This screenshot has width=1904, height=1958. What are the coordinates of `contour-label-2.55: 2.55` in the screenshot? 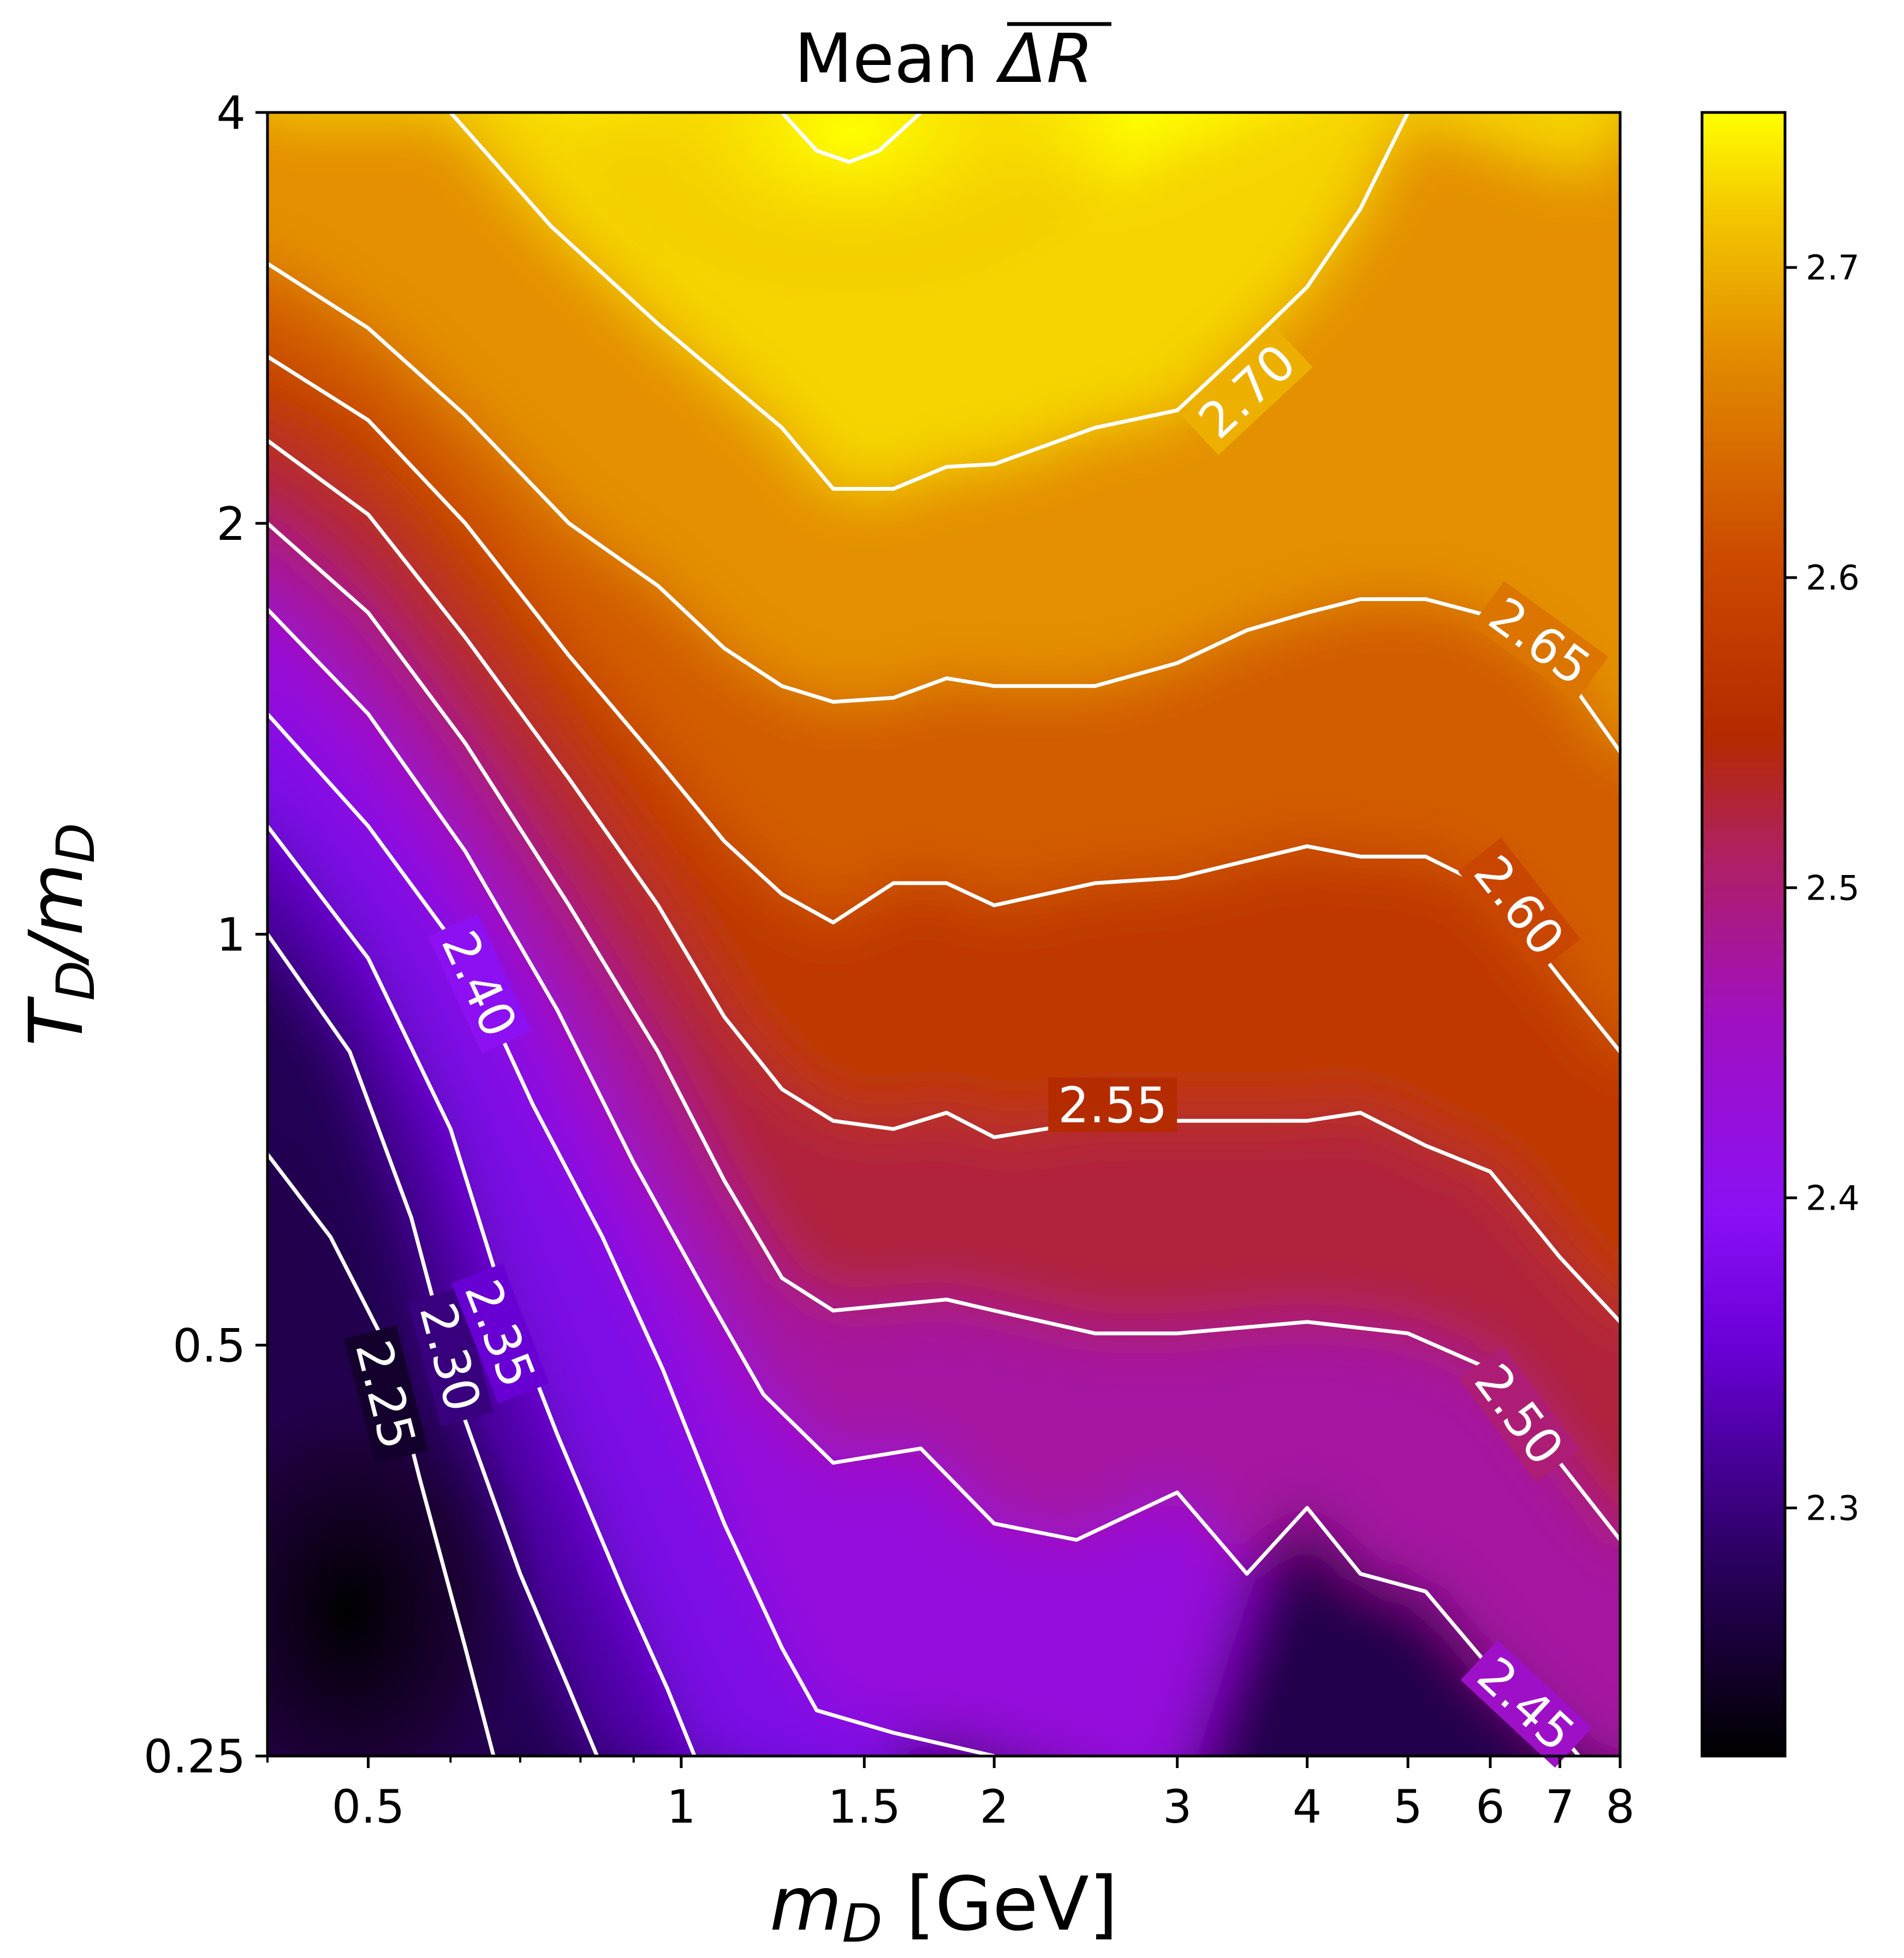 It's located at (1112, 1106).